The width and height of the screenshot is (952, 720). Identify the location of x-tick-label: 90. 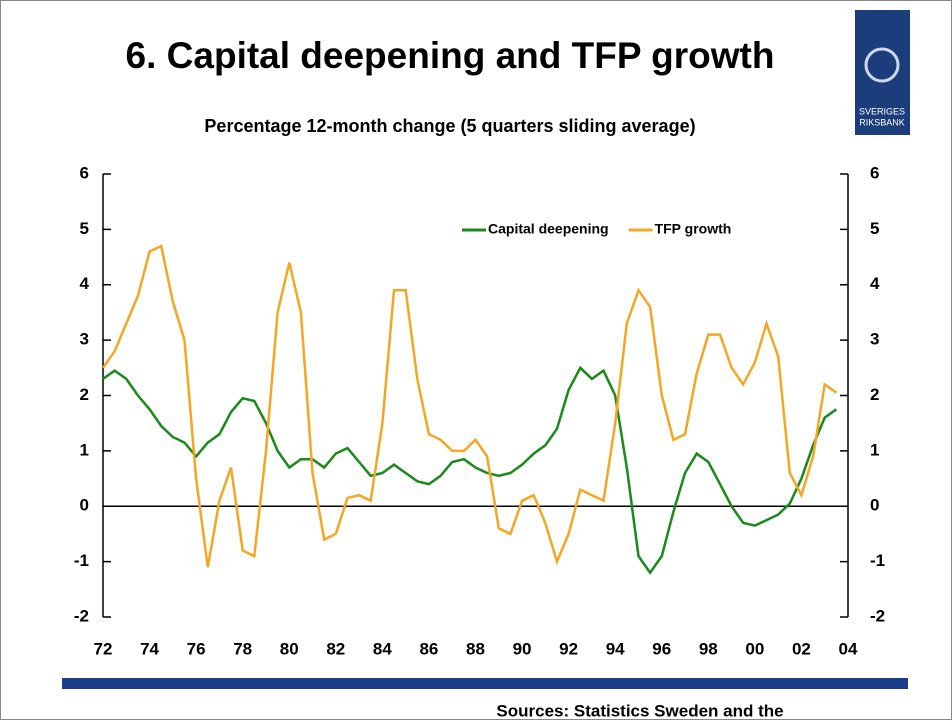
(522, 648).